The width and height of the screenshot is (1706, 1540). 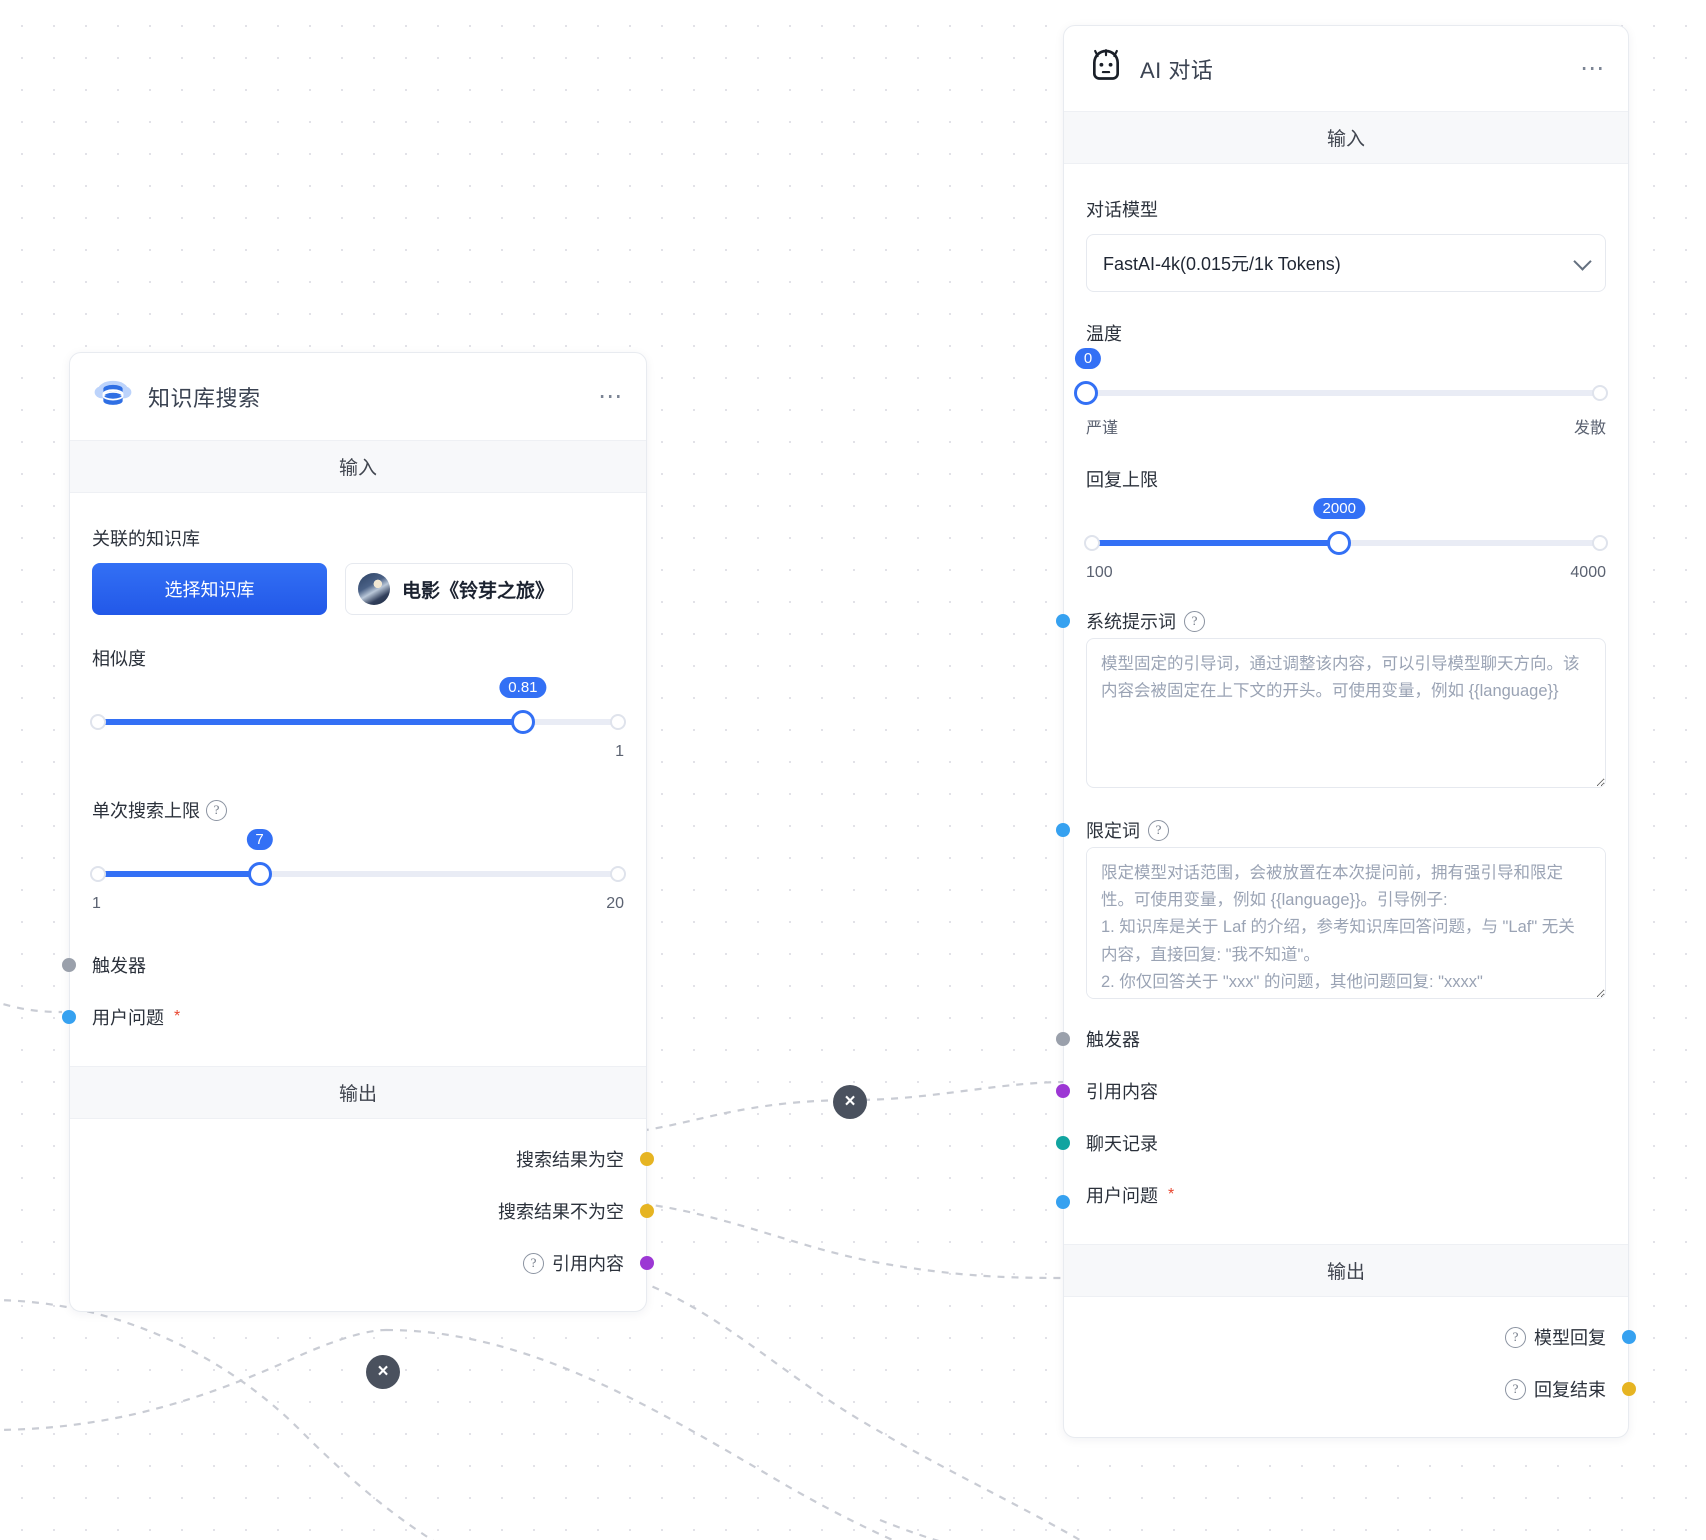 I want to click on knowledge-base-chip: 电影《铃芽之旅》, so click(x=459, y=589).